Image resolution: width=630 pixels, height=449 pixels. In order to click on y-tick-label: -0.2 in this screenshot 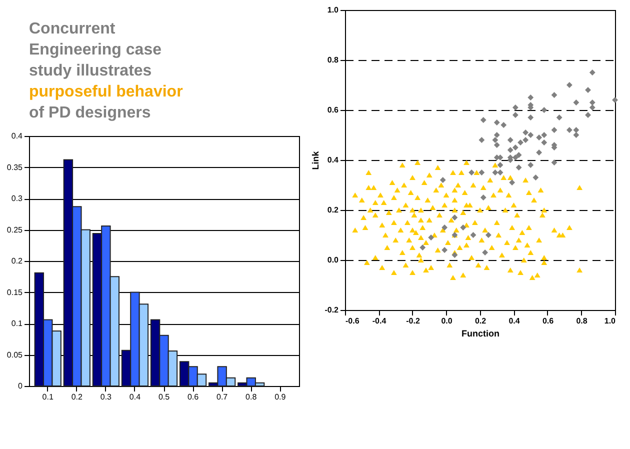, I will do `click(332, 310)`.